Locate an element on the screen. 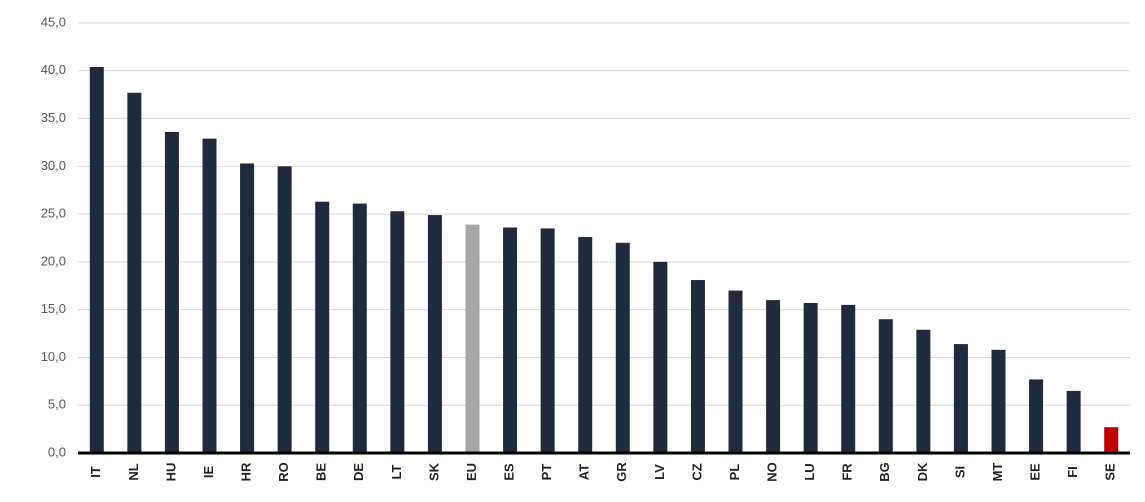 Image resolution: width=1145 pixels, height=502 pixels. x-tick-label: LV is located at coordinates (659, 472).